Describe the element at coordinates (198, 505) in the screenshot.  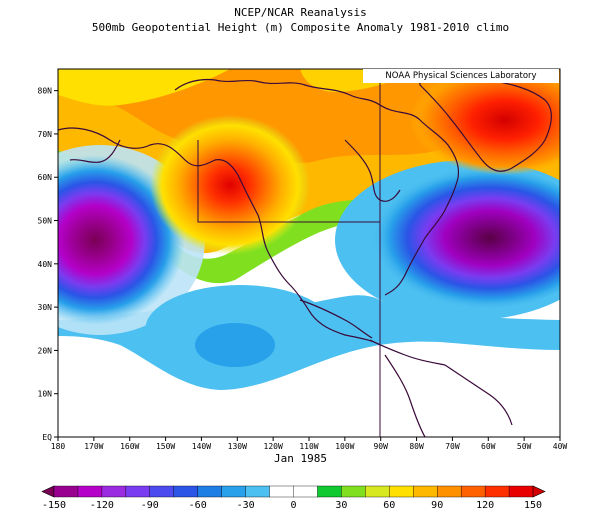
I see `colorbar-label: -60` at that location.